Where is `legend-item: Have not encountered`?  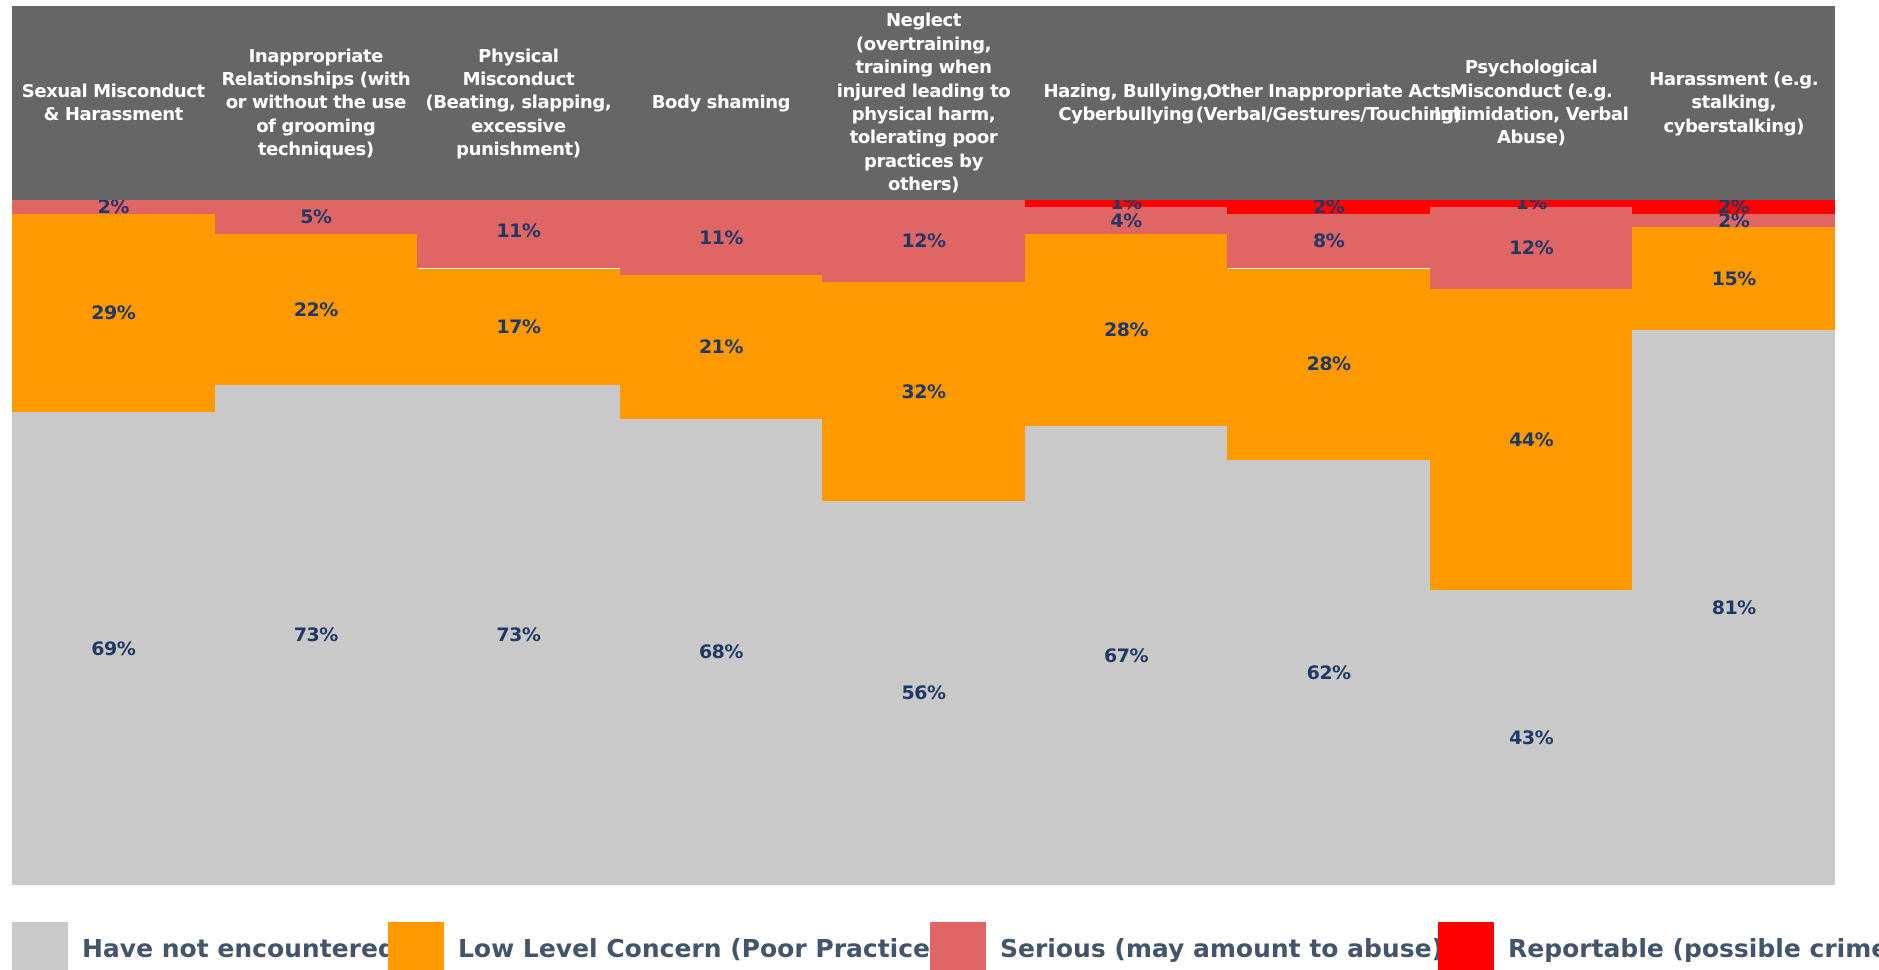 legend-item: Have not encountered is located at coordinates (204, 946).